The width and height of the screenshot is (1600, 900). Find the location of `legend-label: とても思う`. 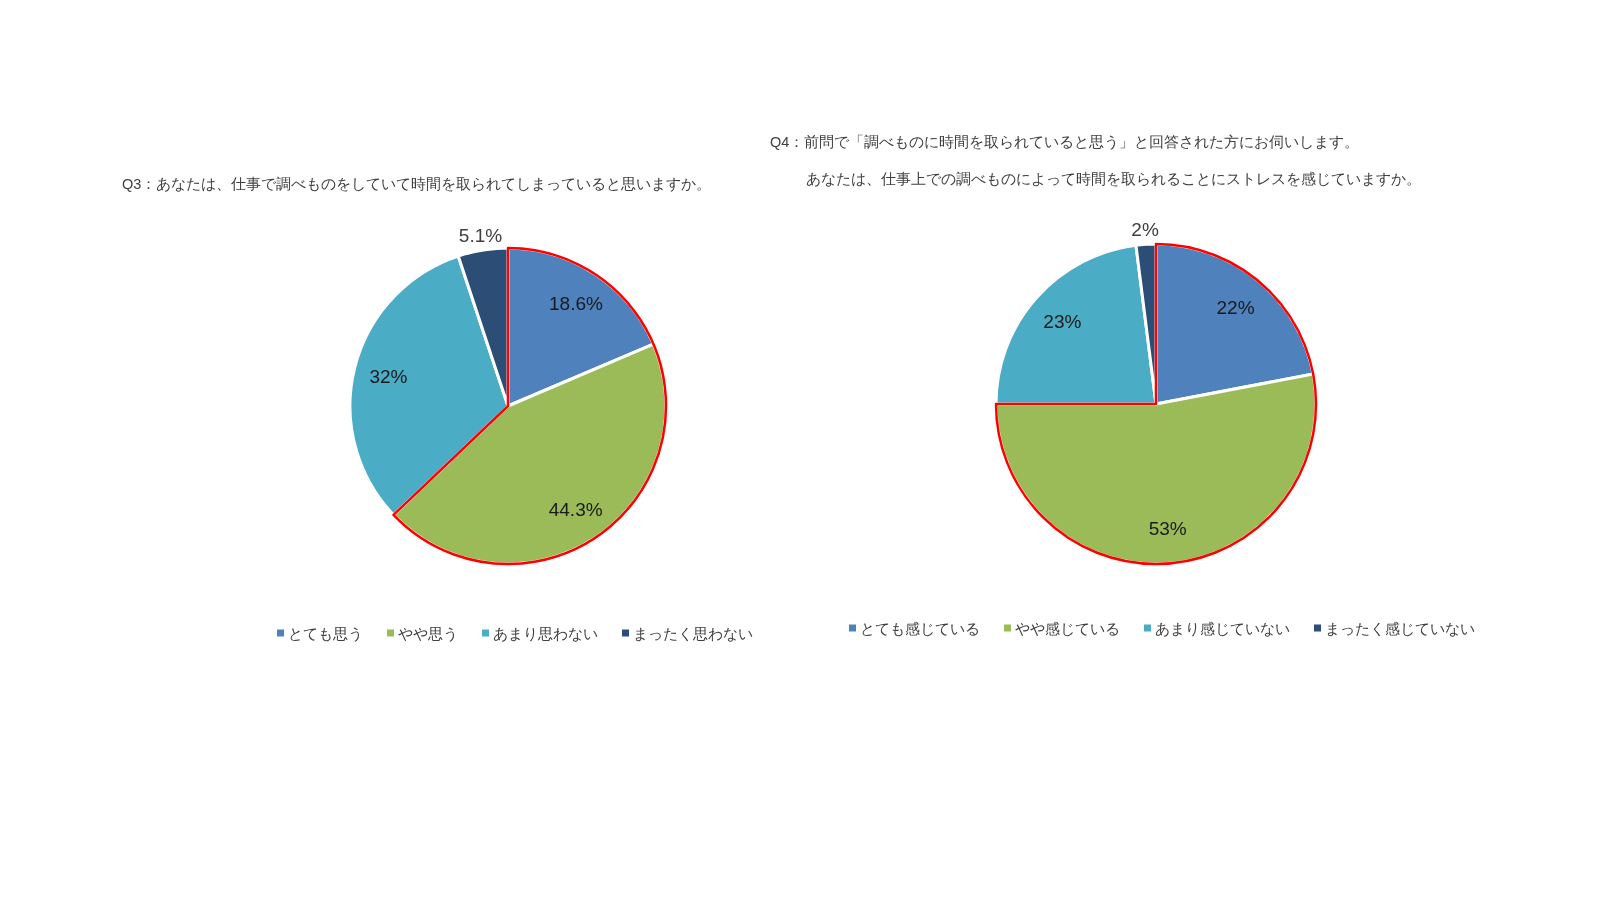

legend-label: とても思う is located at coordinates (325, 633).